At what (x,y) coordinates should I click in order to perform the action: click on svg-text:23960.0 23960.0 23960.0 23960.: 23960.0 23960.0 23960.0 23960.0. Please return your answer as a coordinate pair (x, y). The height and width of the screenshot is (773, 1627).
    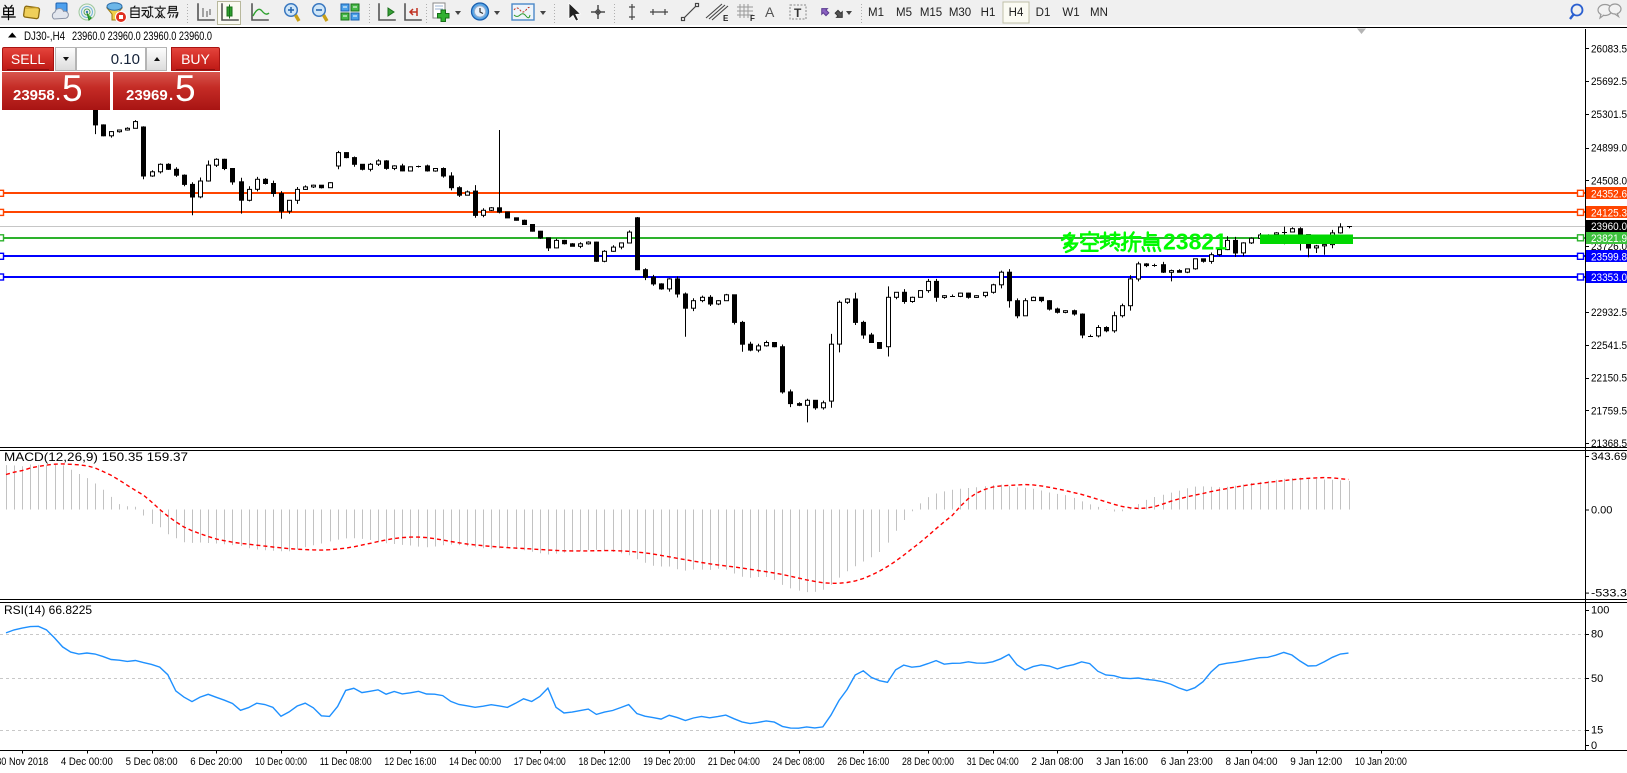
    Looking at the image, I should click on (142, 36).